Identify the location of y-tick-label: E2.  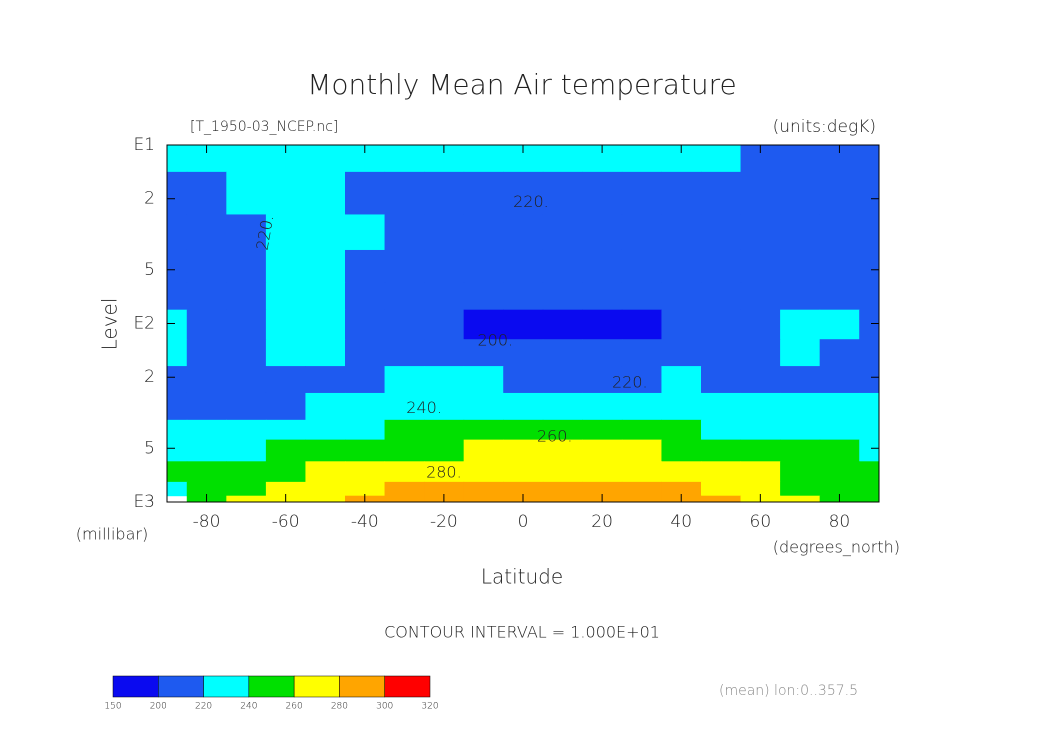
(144, 324).